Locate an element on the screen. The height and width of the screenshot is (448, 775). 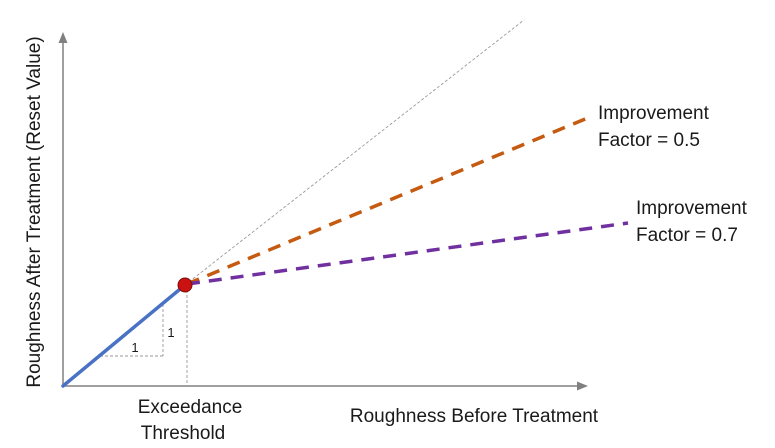
threshold-point is located at coordinates (185, 285).